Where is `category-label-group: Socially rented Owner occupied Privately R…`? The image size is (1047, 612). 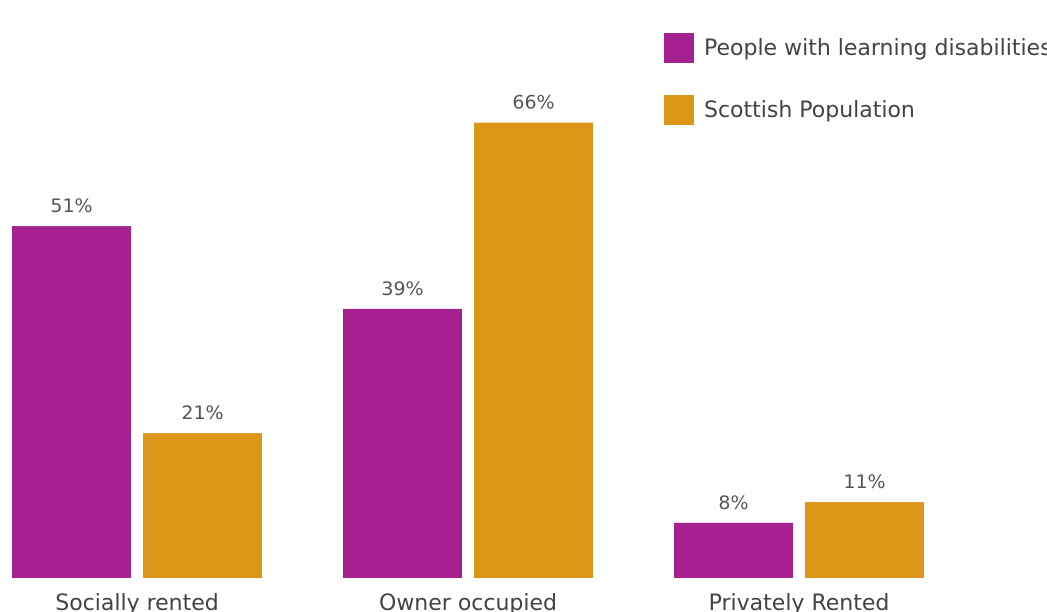
category-label-group: Socially rented Owner occupied Privately R… is located at coordinates (472, 601).